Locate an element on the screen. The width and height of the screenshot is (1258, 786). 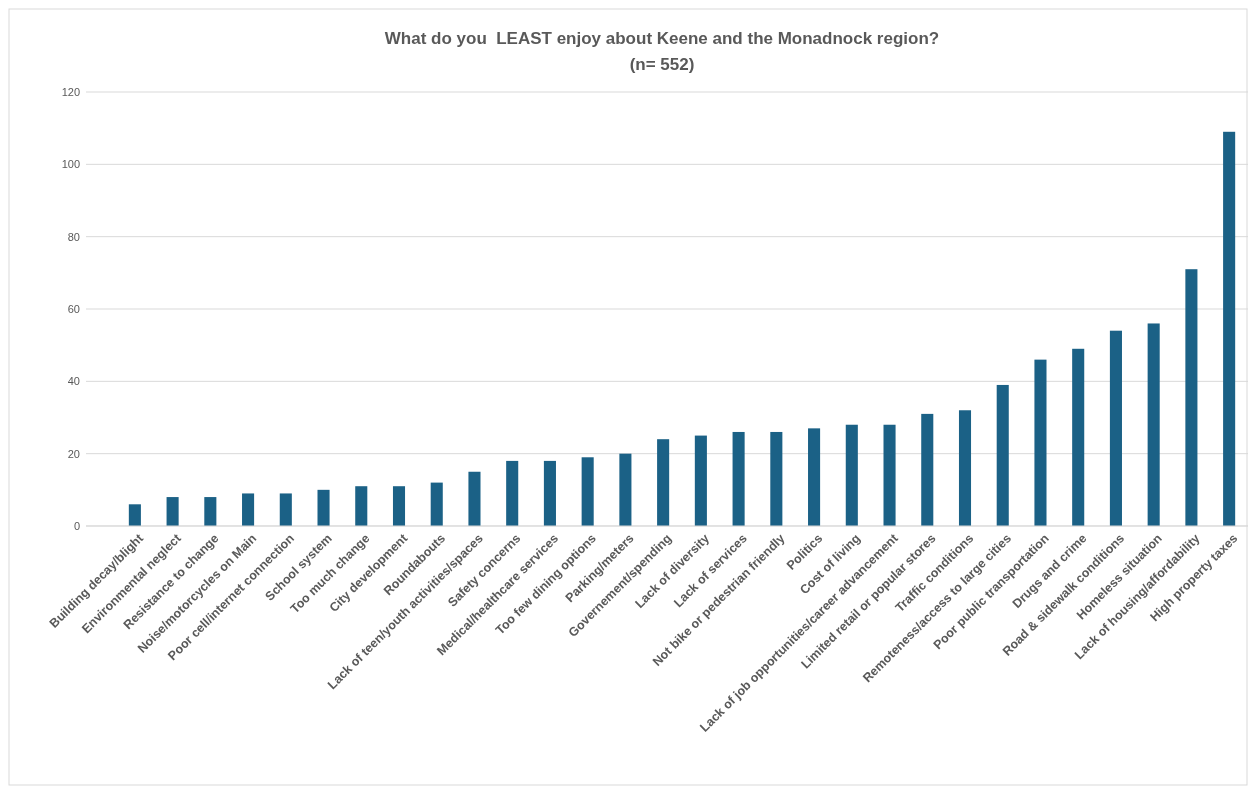
y-tick-label: 120 is located at coordinates (70, 91).